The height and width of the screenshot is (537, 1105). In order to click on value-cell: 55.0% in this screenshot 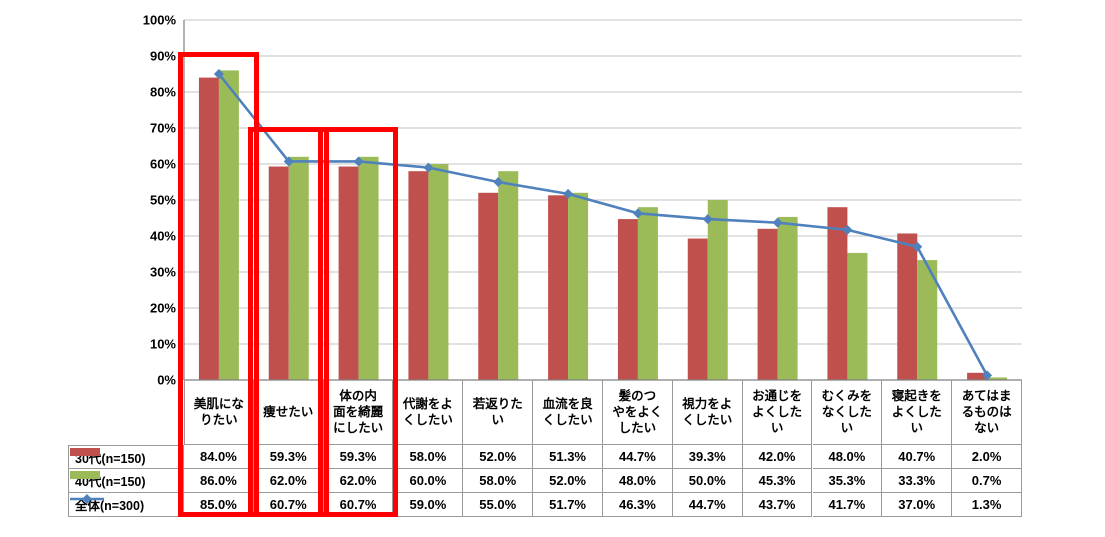, I will do `click(498, 505)`.